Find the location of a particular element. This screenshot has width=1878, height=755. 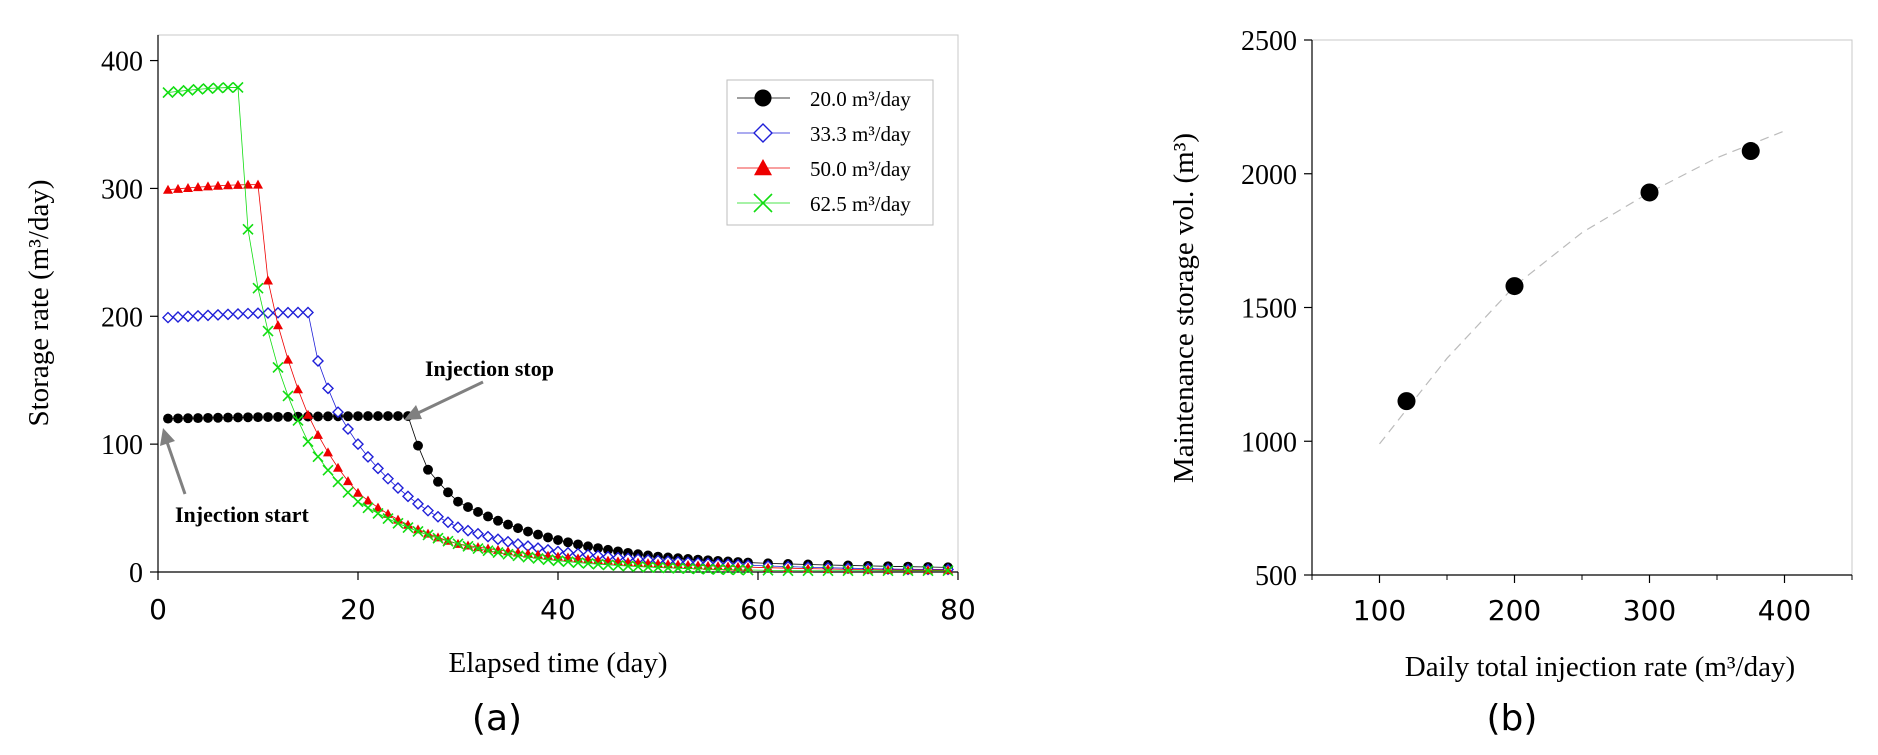

y-tick-label-b: 500 is located at coordinates (1276, 576).